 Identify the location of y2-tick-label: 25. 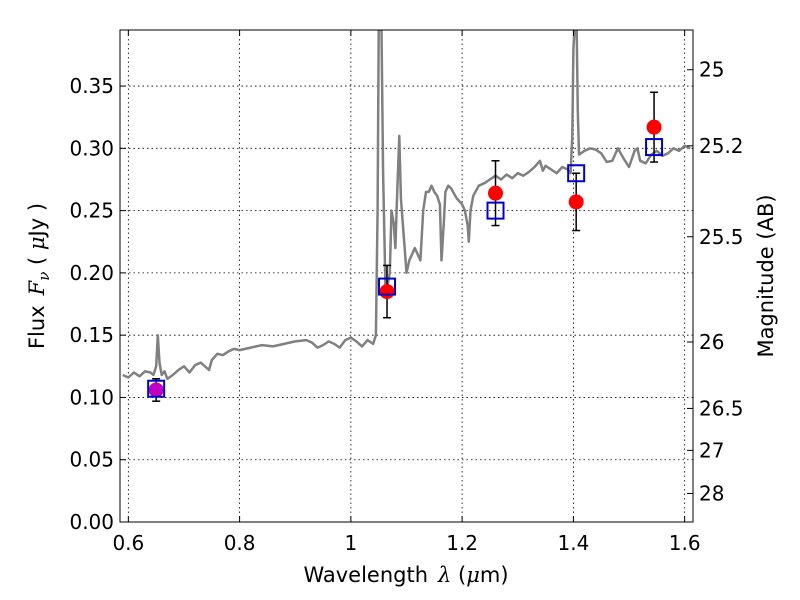
(711, 70).